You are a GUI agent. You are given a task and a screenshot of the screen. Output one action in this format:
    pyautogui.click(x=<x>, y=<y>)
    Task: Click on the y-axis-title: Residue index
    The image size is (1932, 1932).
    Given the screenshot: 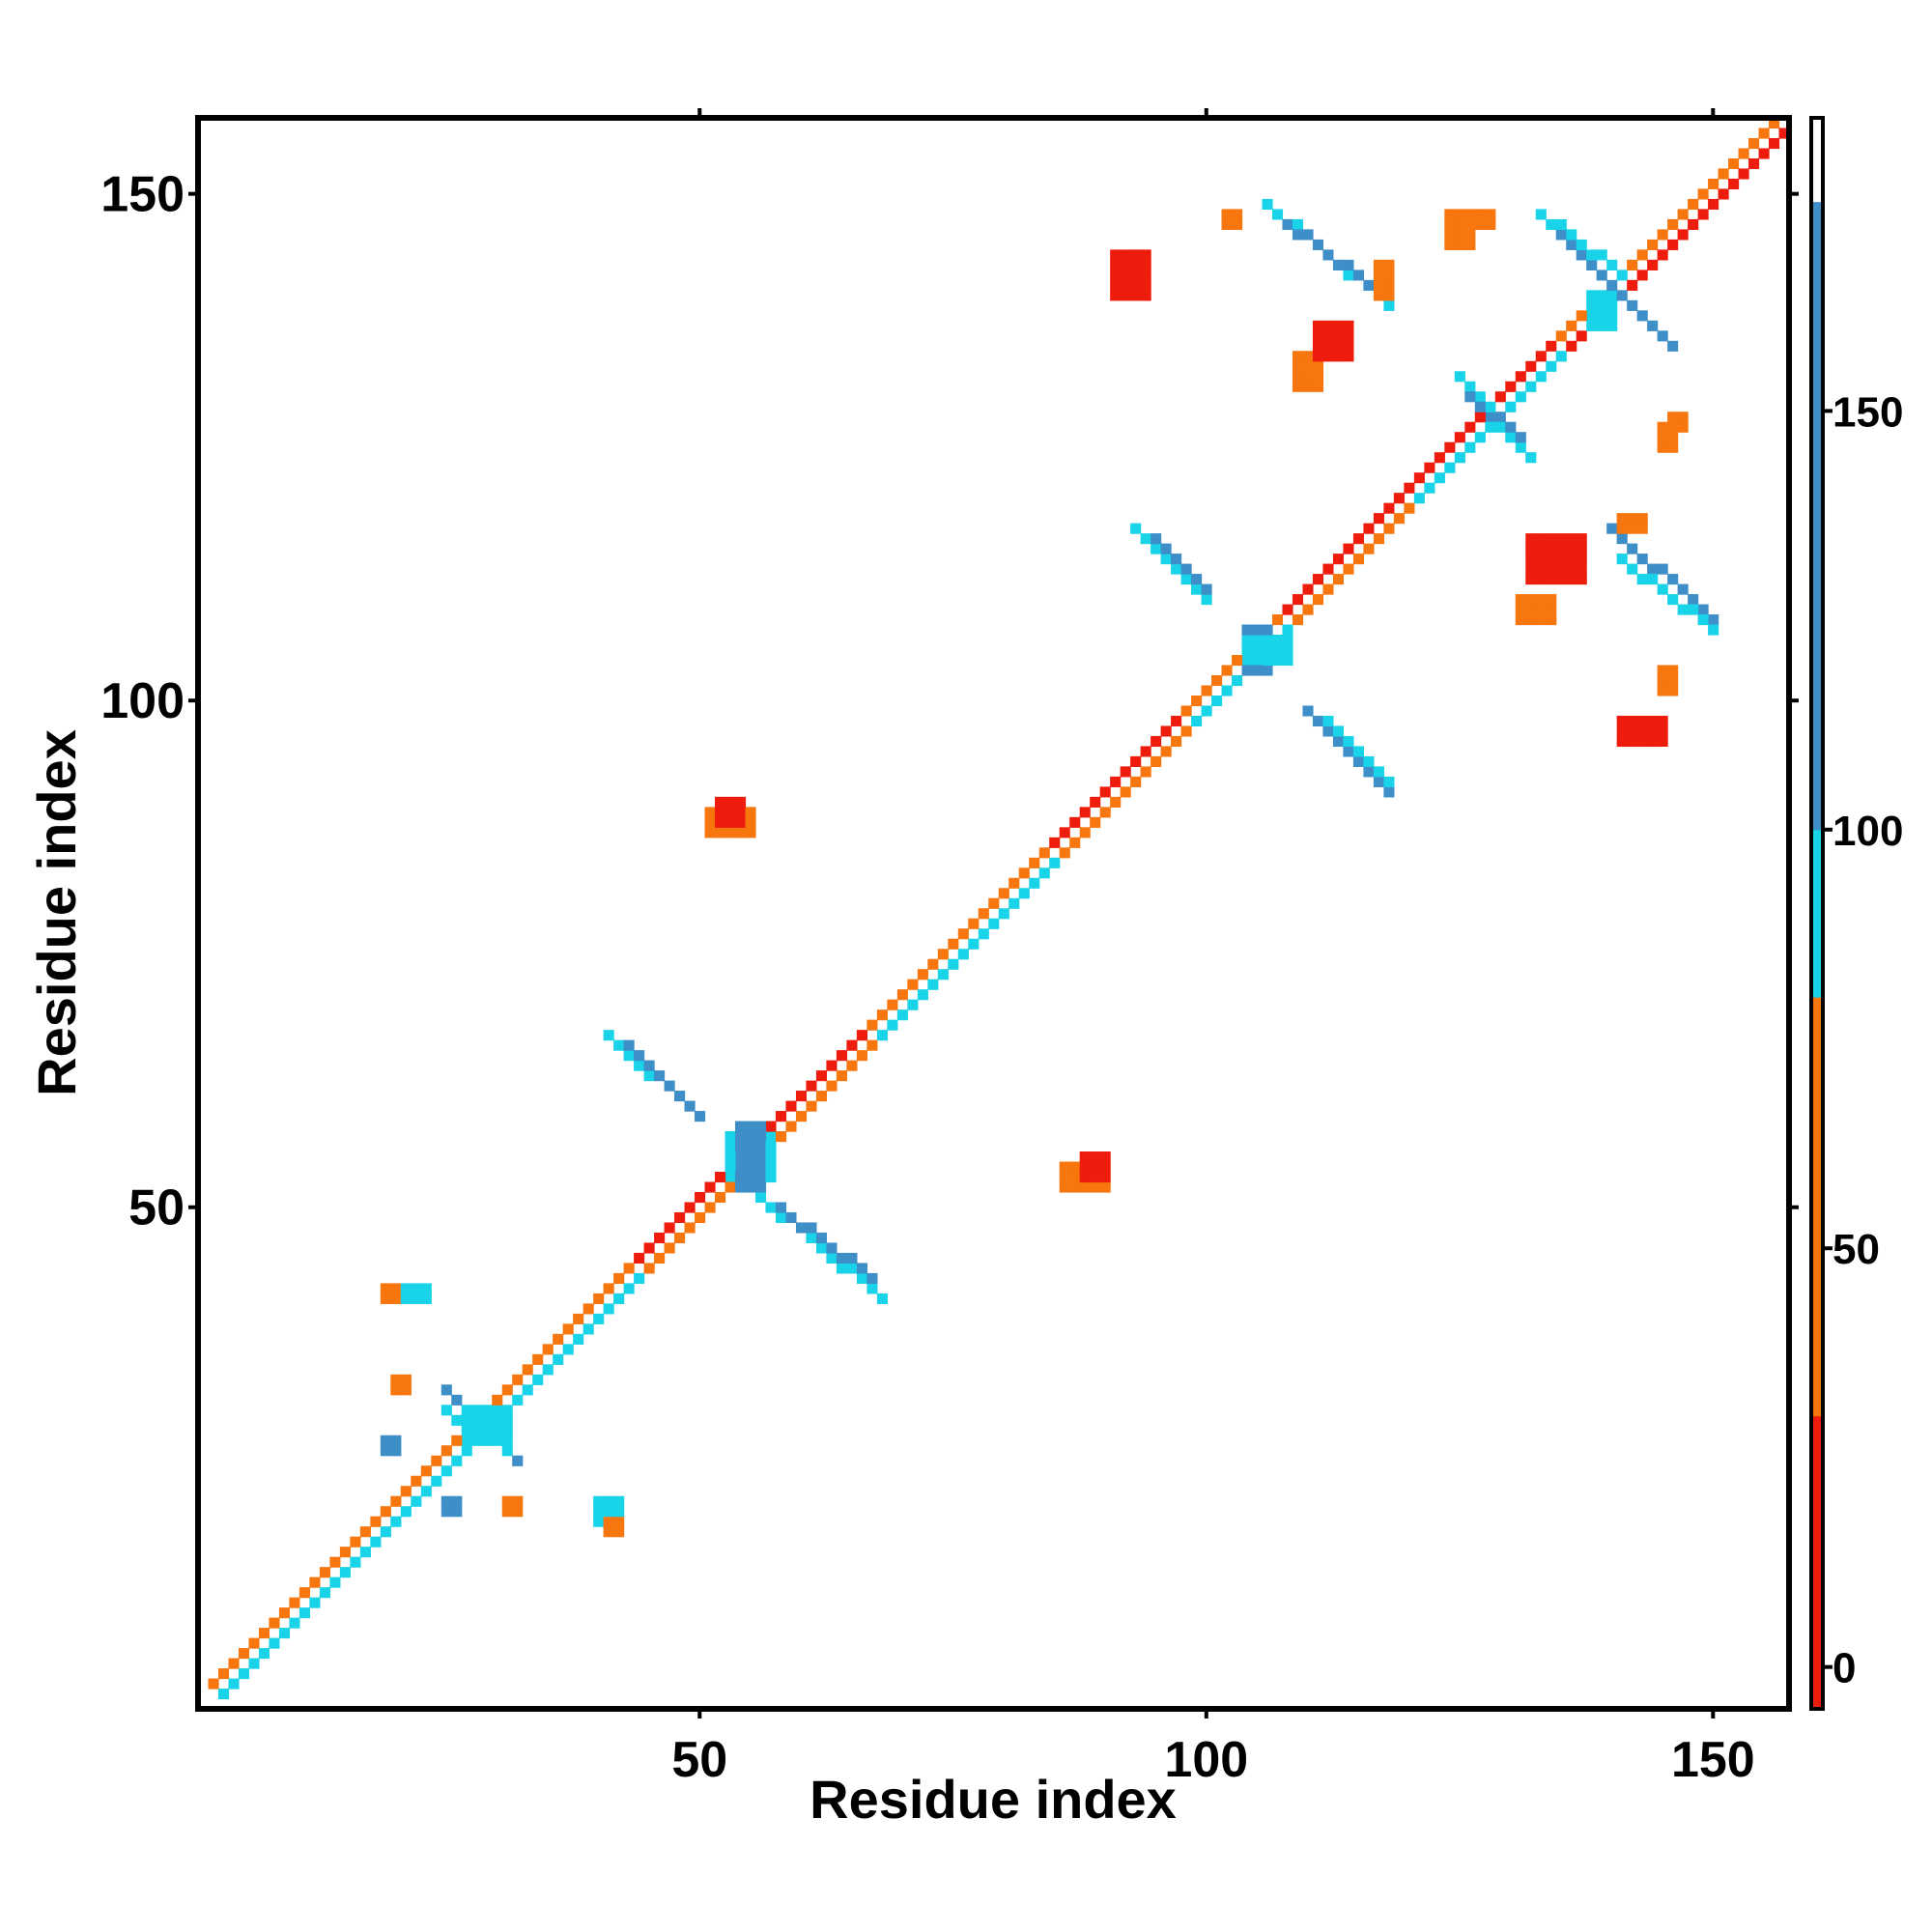 What is the action you would take?
    pyautogui.click(x=56, y=912)
    